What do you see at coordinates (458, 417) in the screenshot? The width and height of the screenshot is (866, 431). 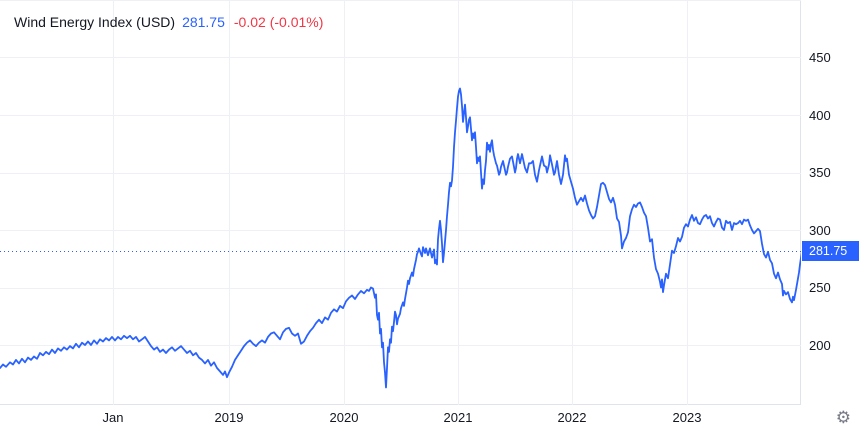 I see `time-axis-tick: 2021` at bounding box center [458, 417].